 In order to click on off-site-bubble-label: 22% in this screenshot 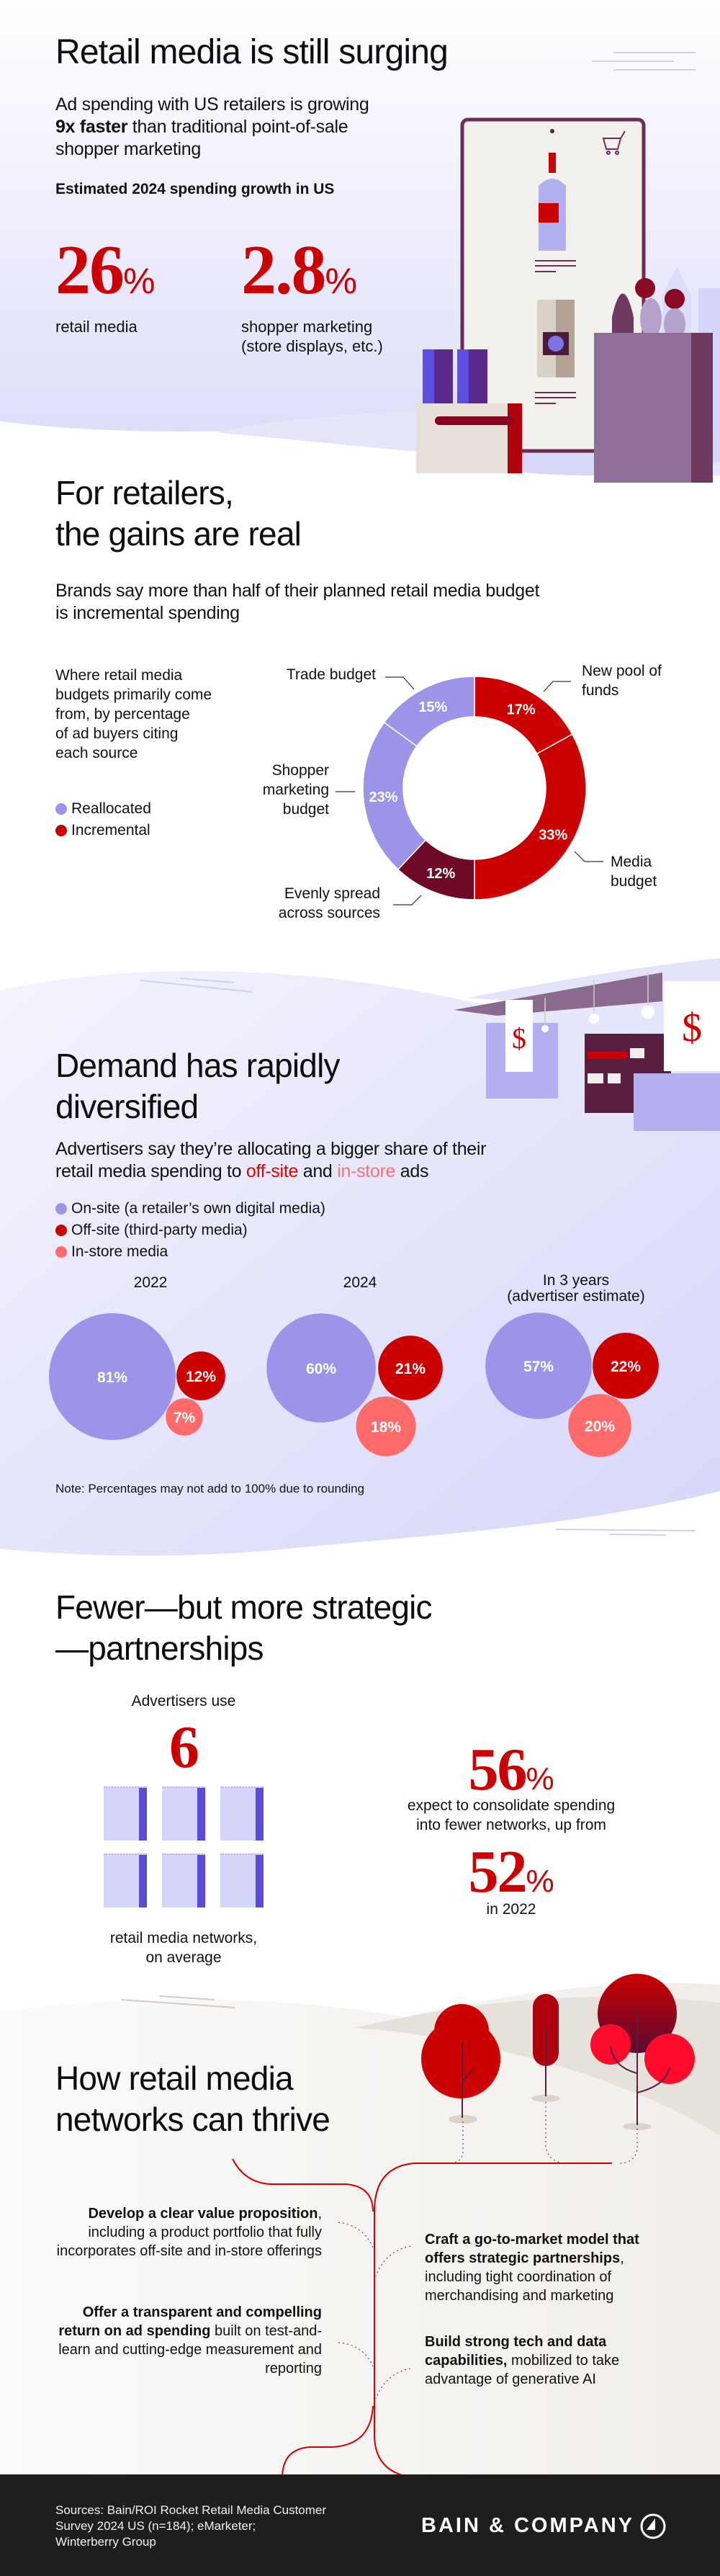, I will do `click(626, 1367)`.